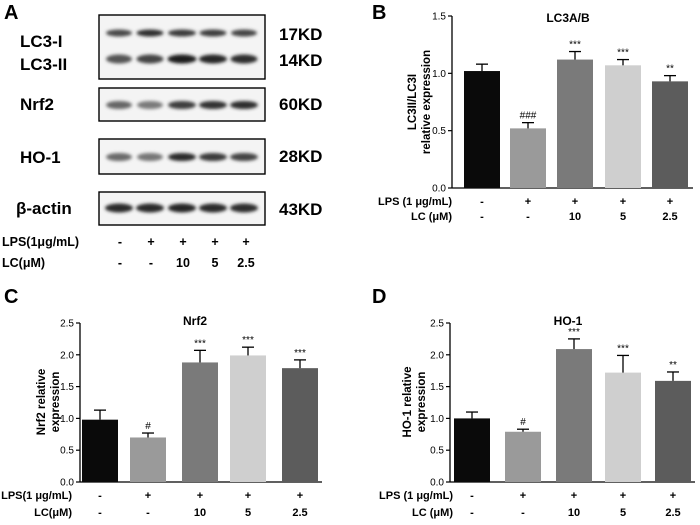  Describe the element at coordinates (67, 355) in the screenshot. I see `y-tick-label: 2.0` at that location.